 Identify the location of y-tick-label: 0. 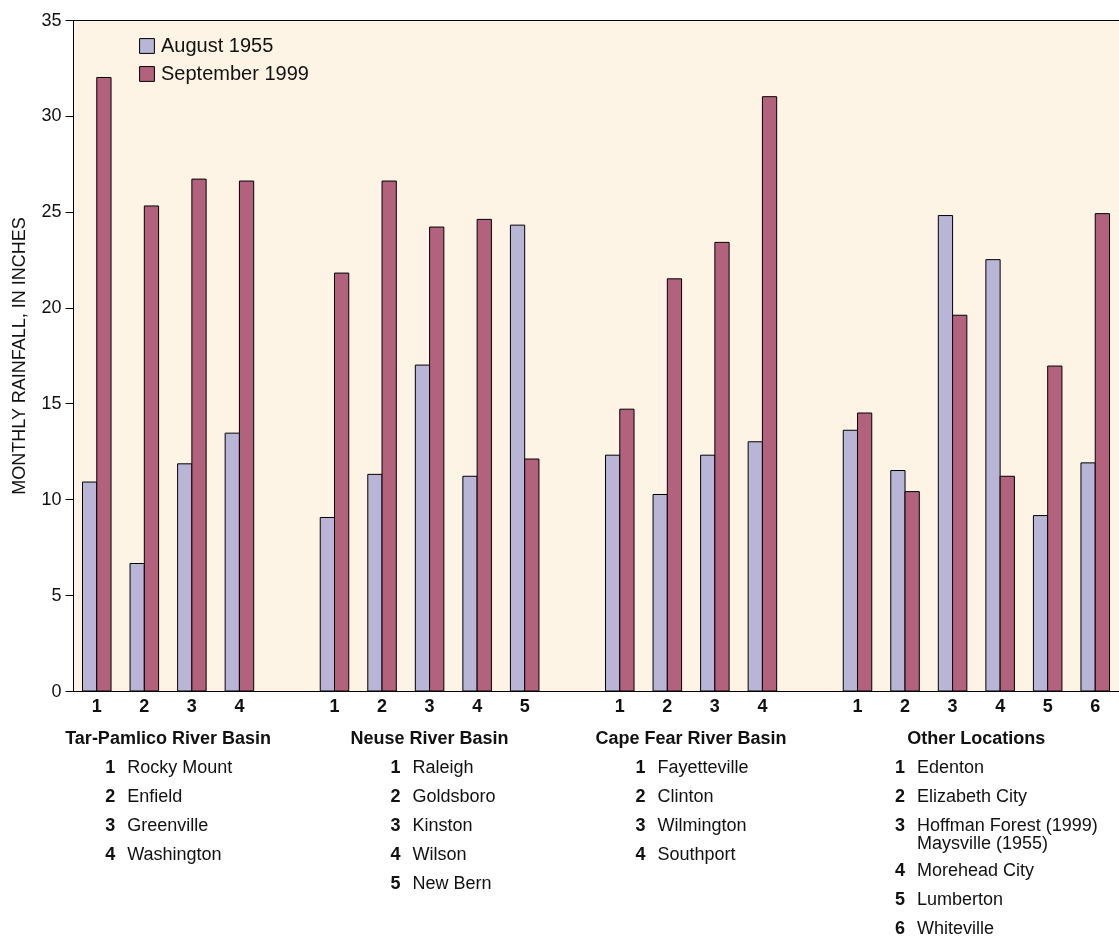
(56, 690).